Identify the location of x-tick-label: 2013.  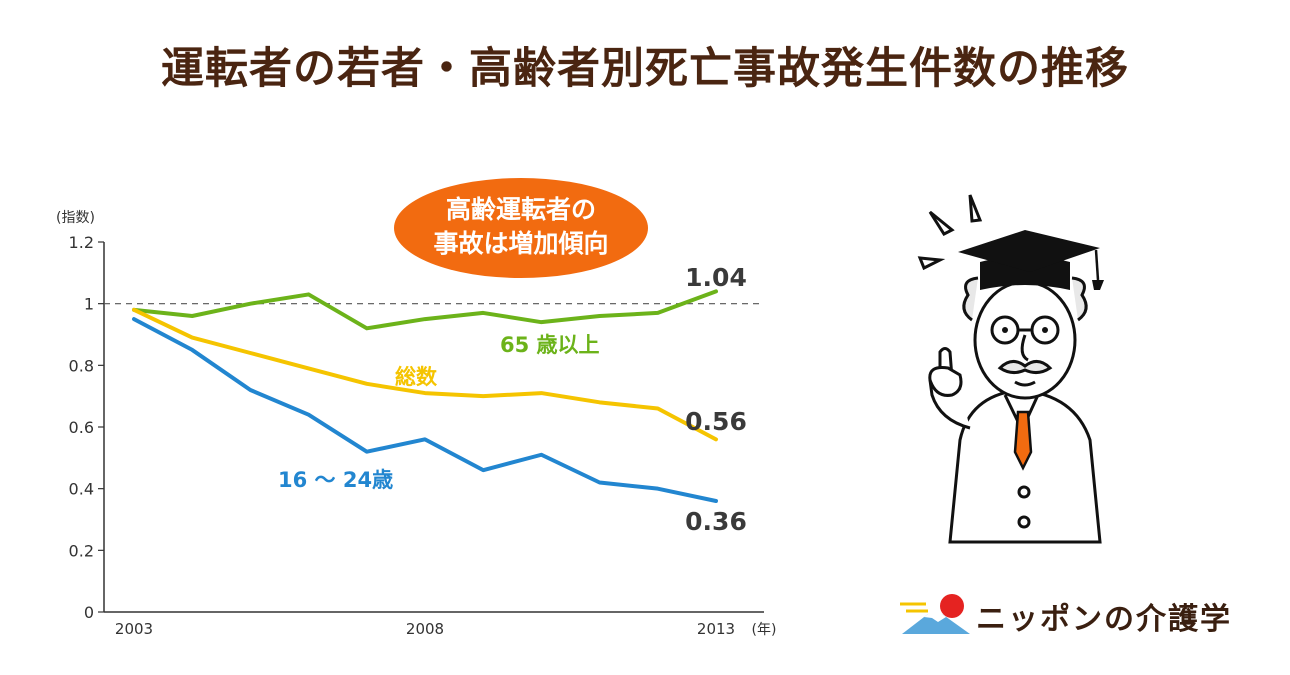
(716, 629).